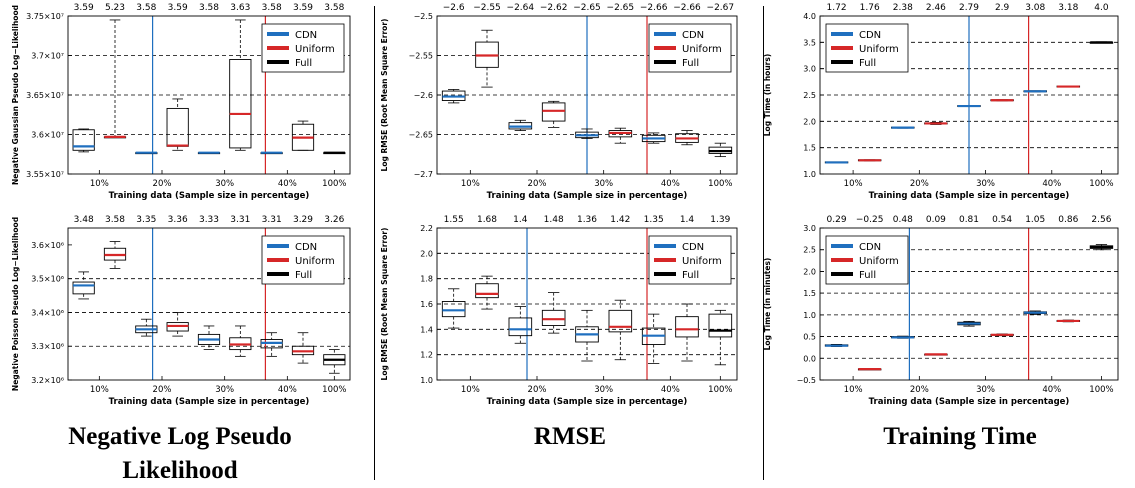  I want to click on top-value-label: 3.33, so click(209, 220).